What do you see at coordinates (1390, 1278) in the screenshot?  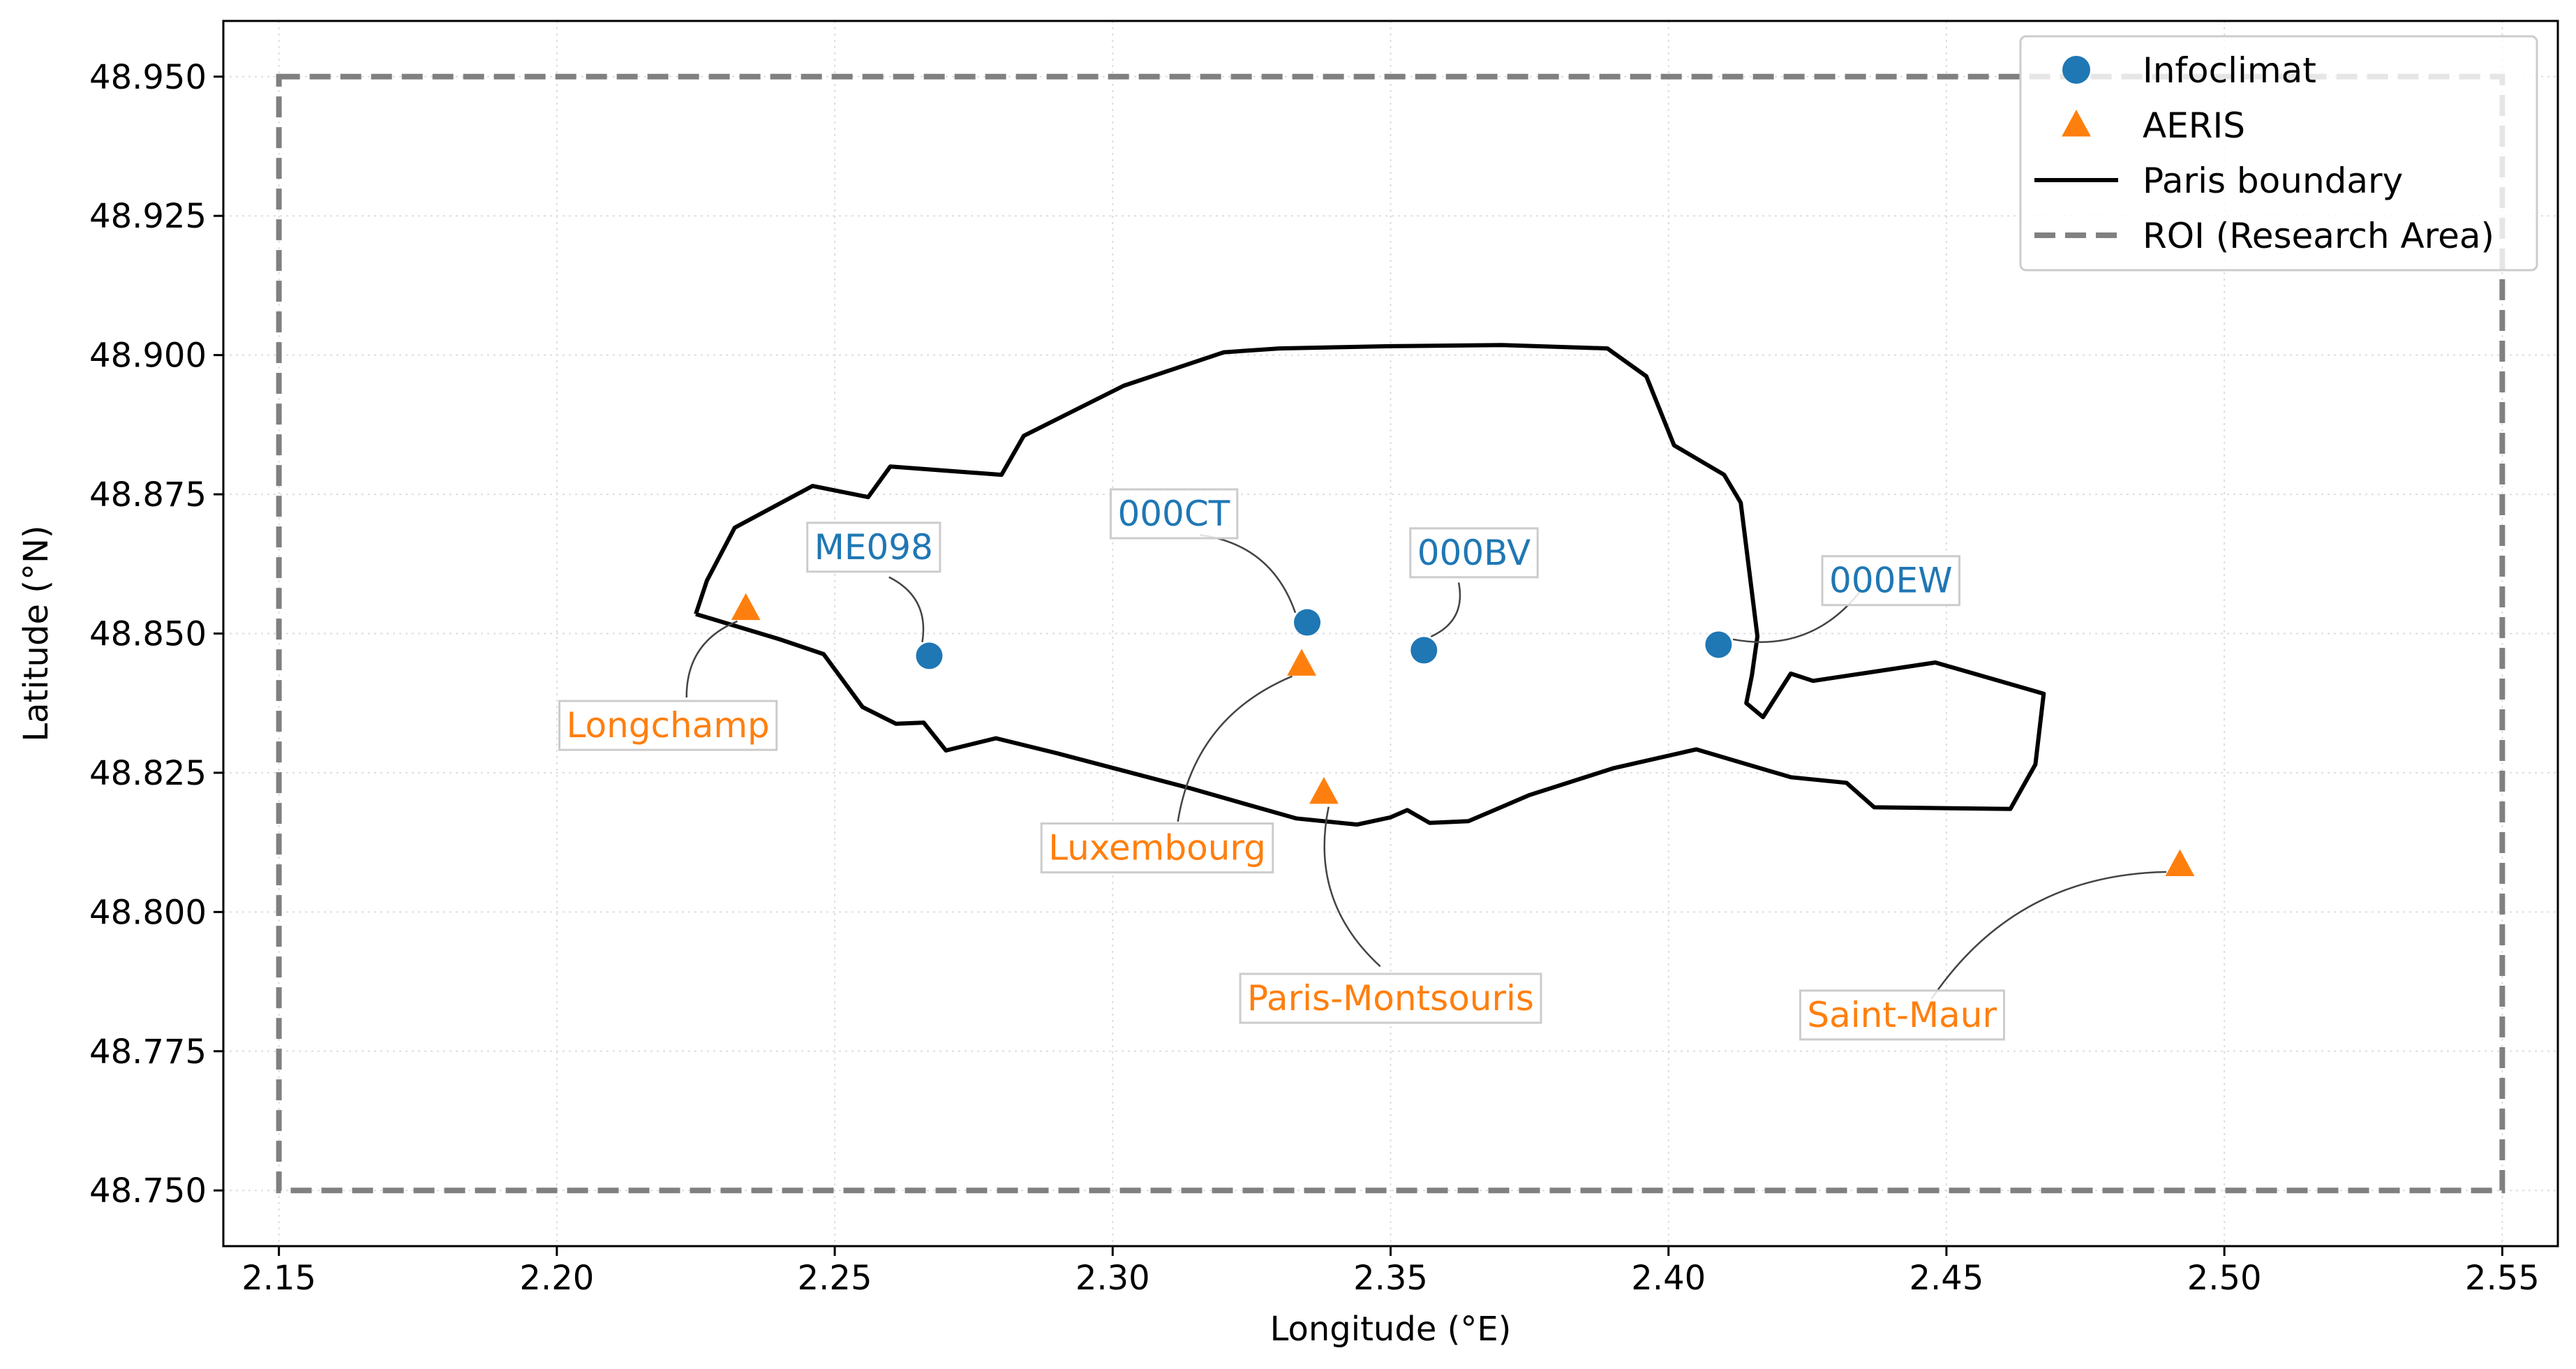 I see `x-tick-label: 2.35` at bounding box center [1390, 1278].